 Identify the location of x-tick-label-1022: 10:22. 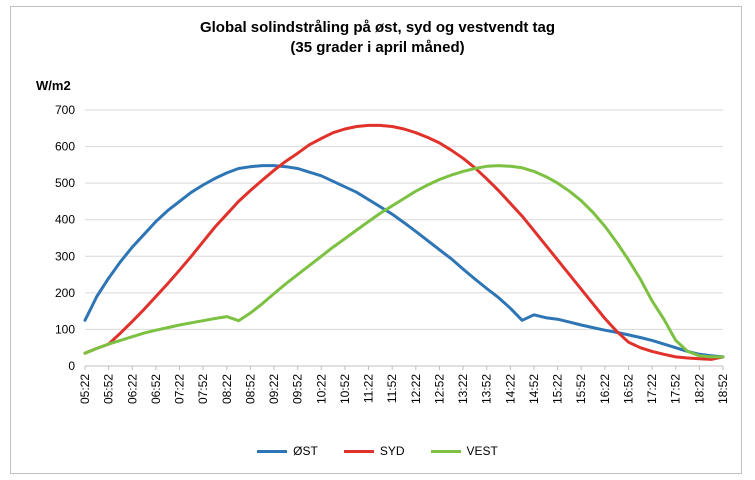
(321, 389).